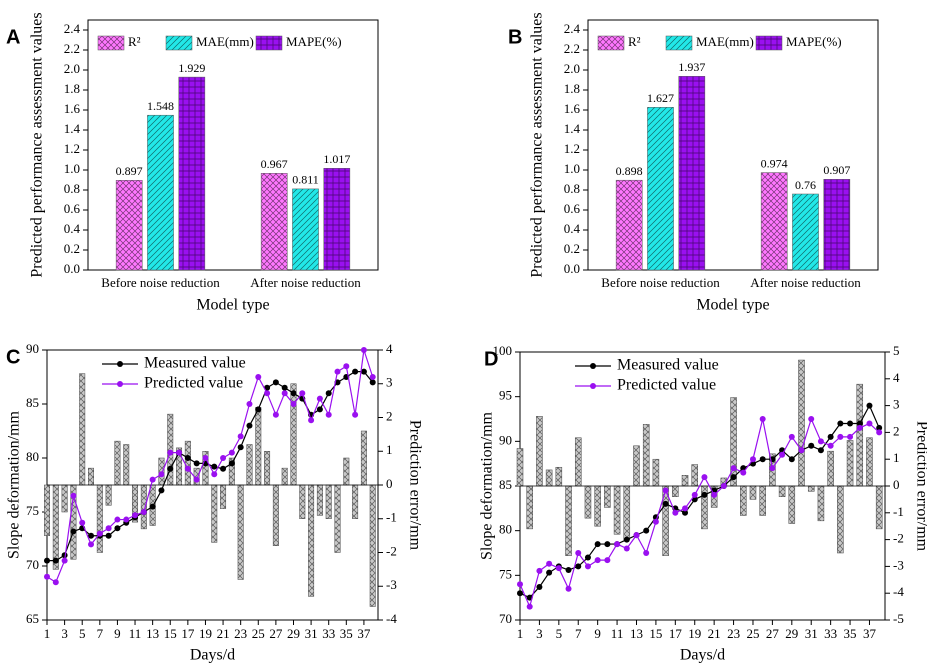 The height and width of the screenshot is (668, 927). Describe the element at coordinates (233, 145) in the screenshot. I see `plot-frame` at that location.